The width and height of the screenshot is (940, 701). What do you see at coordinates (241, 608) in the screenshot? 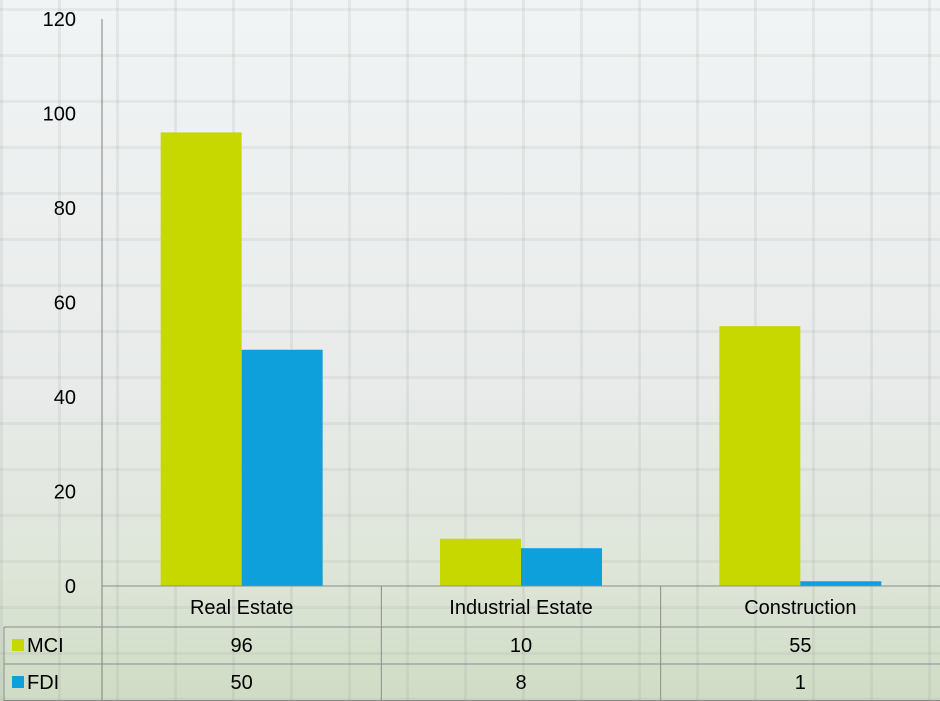
I see `category-label: Real Estate` at bounding box center [241, 608].